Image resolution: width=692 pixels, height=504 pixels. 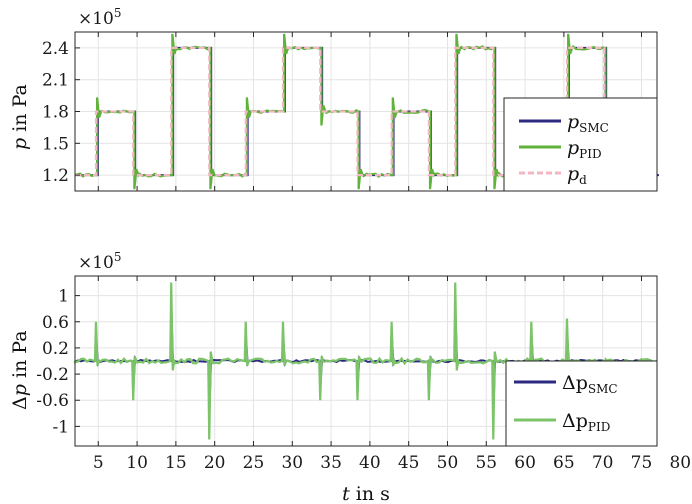 What do you see at coordinates (55, 49) in the screenshot?
I see `y-tick-label: 2.4` at bounding box center [55, 49].